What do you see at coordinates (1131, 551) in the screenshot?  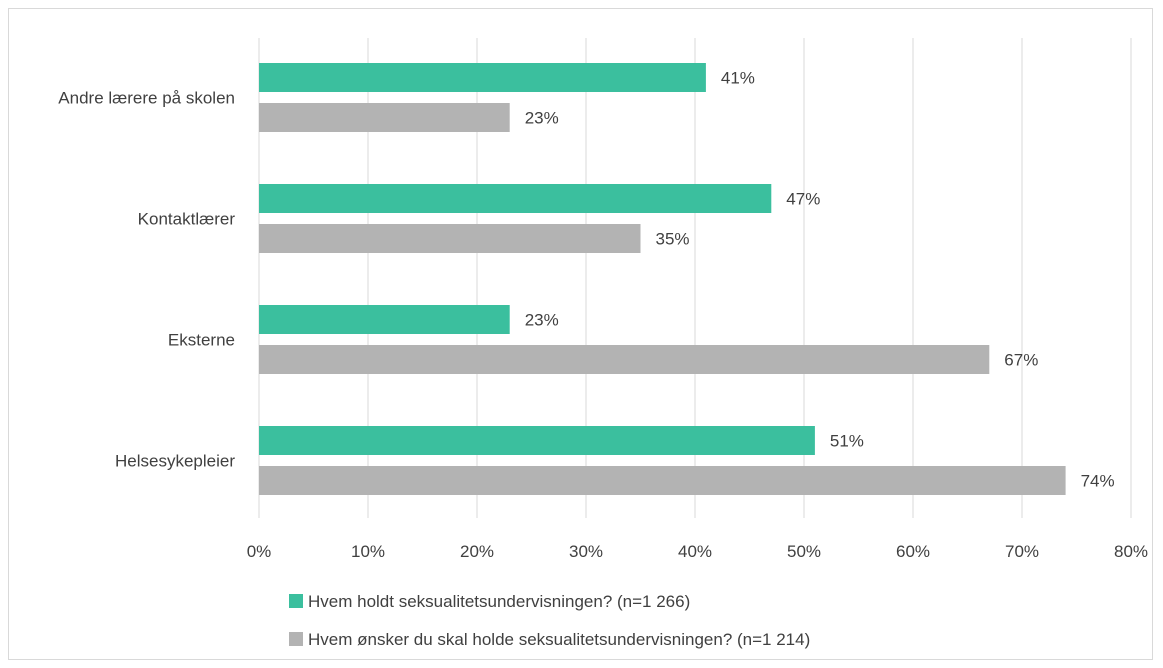 I see `x-tick-label: 80%` at bounding box center [1131, 551].